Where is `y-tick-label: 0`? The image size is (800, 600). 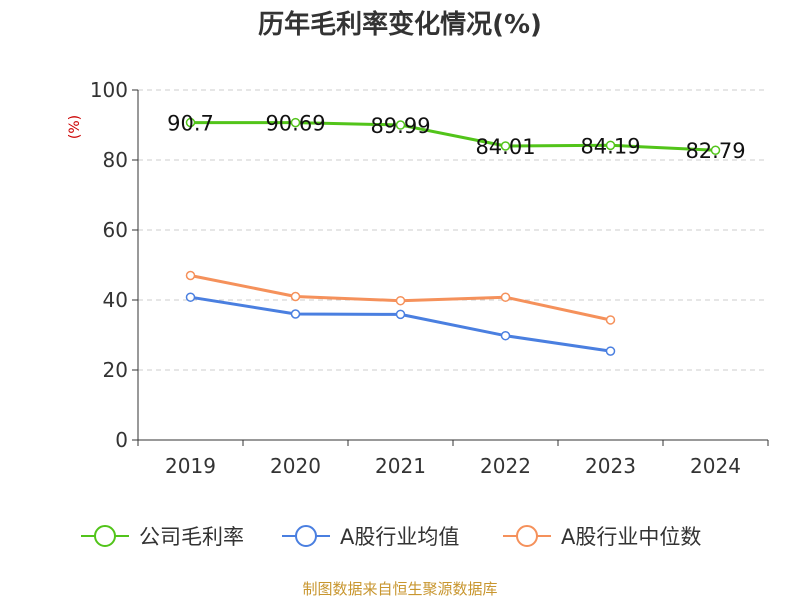 y-tick-label: 0 is located at coordinates (121, 440).